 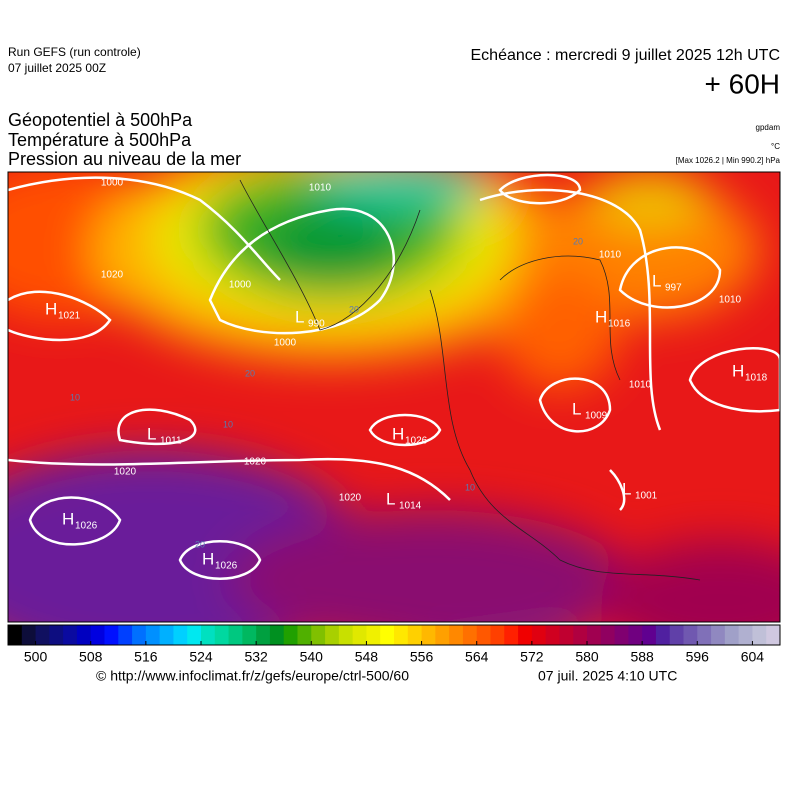 What do you see at coordinates (619, 324) in the screenshot?
I see `center-pressure: 1016` at bounding box center [619, 324].